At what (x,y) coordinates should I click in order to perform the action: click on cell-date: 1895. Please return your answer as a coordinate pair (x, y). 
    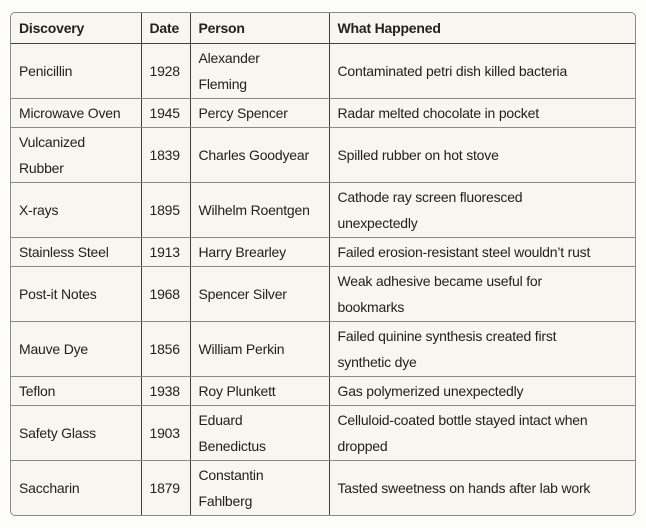
    Looking at the image, I should click on (166, 210).